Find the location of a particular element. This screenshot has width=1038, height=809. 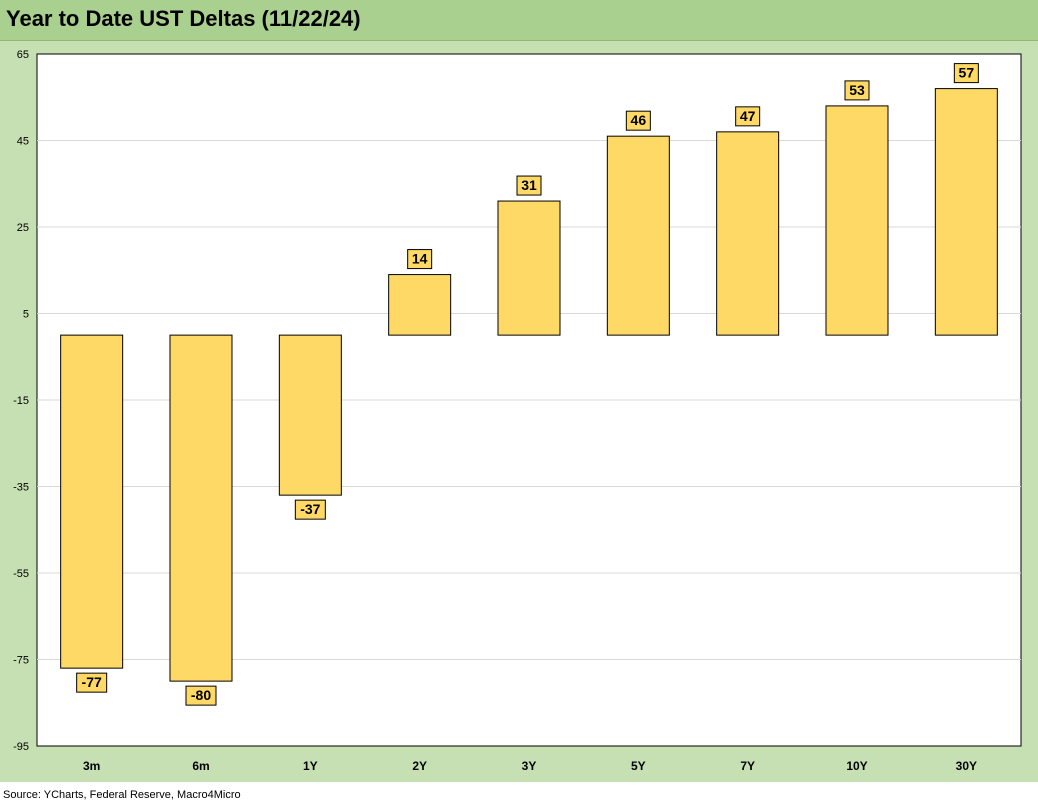

y-tick-label: 65 is located at coordinates (23, 55).